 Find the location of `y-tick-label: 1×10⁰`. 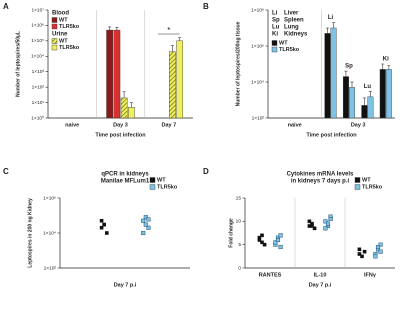

y-tick-label: 1×10⁰ is located at coordinates (37, 118).